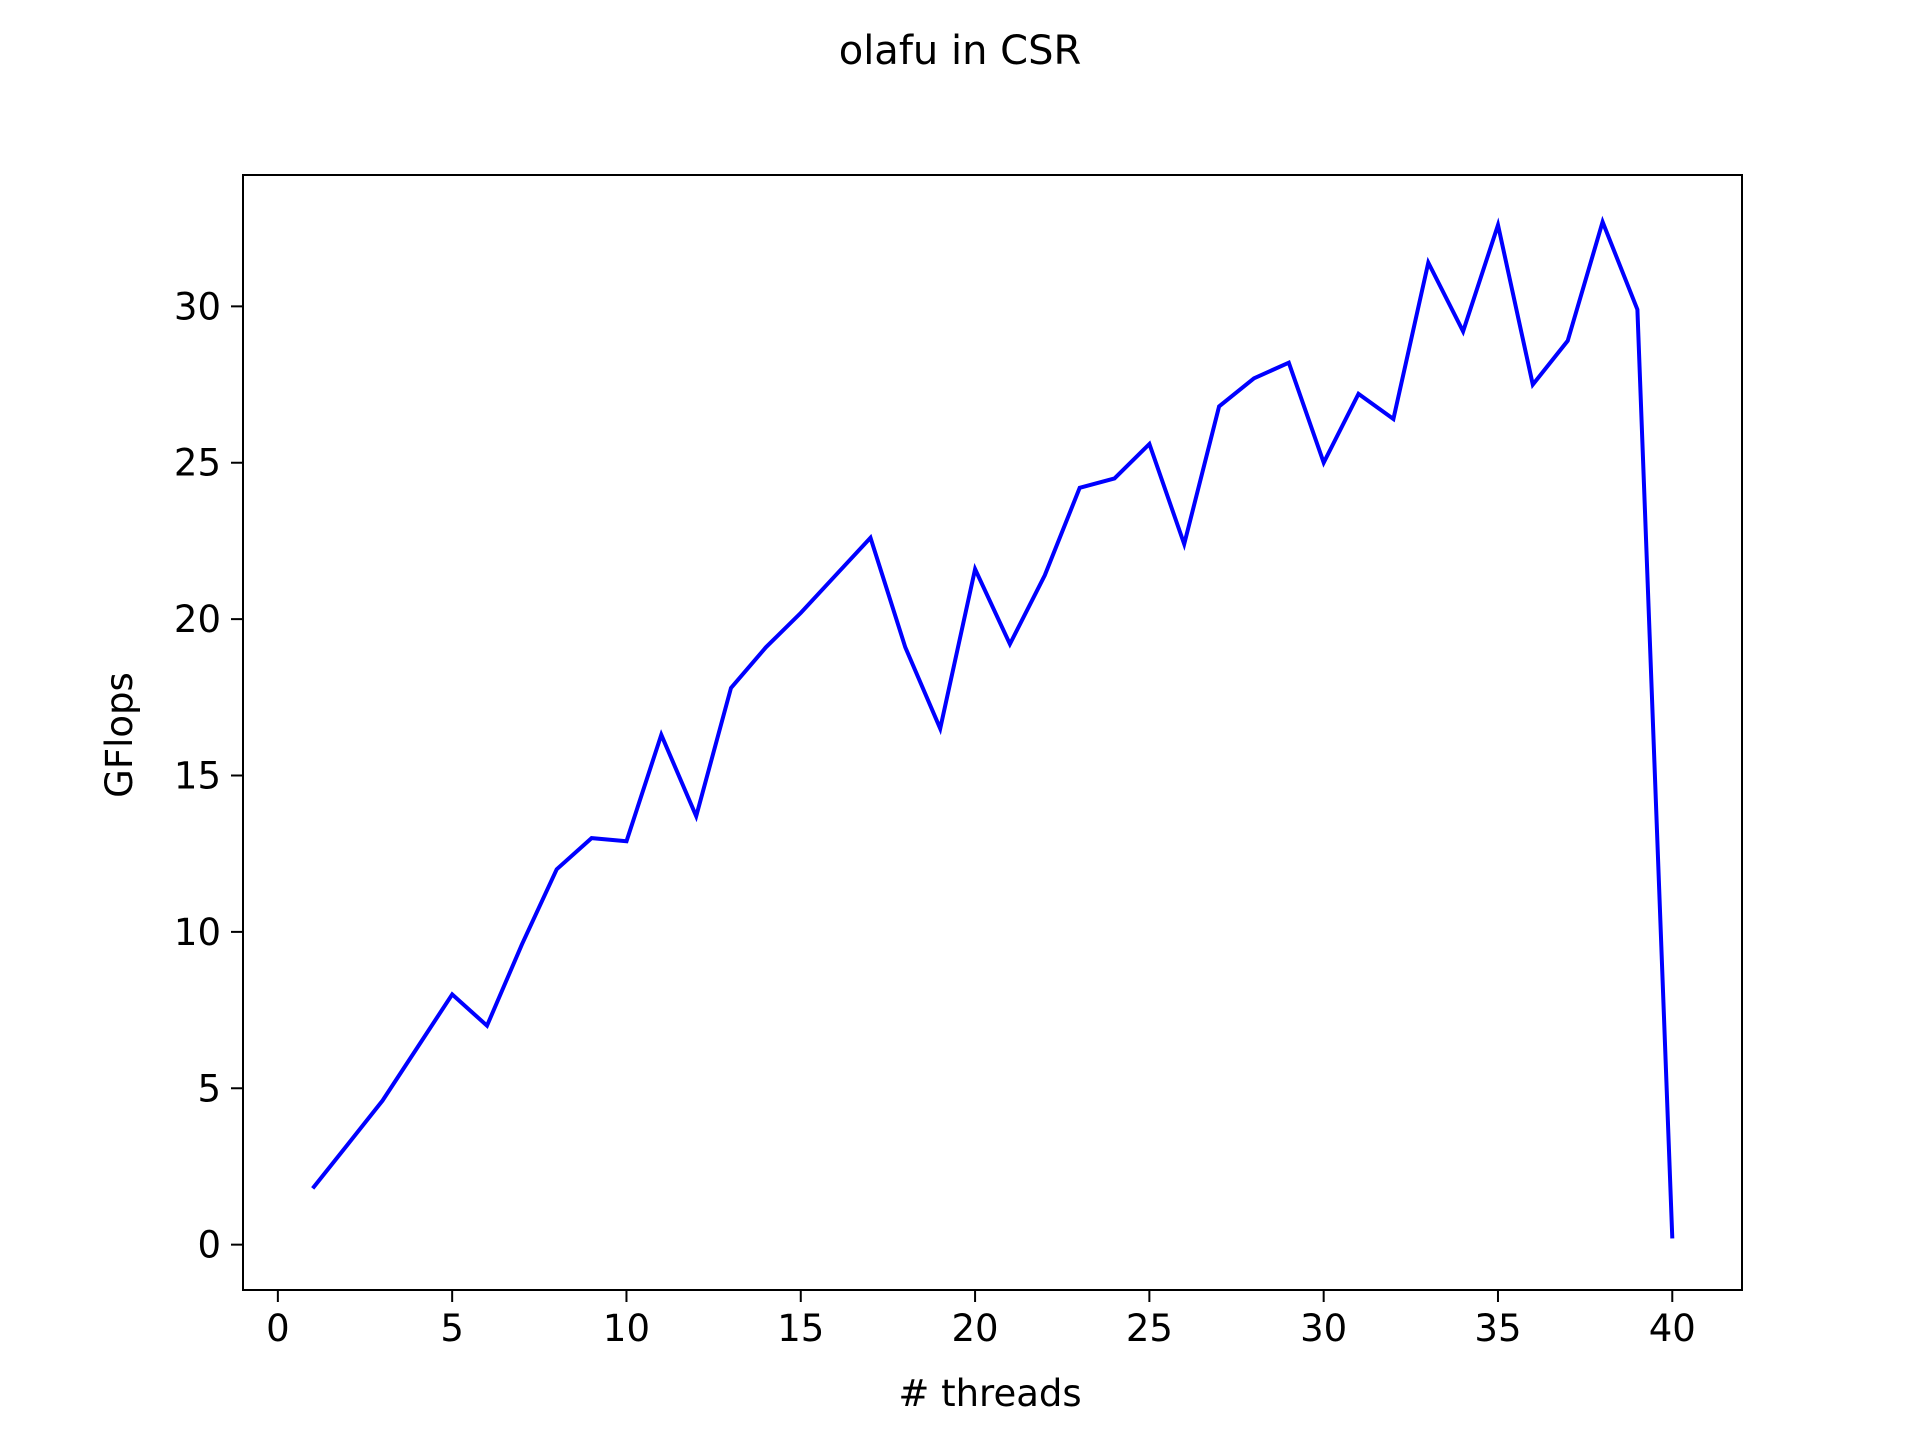 This screenshot has width=1920, height=1440. I want to click on y-tick-label: 10, so click(197, 932).